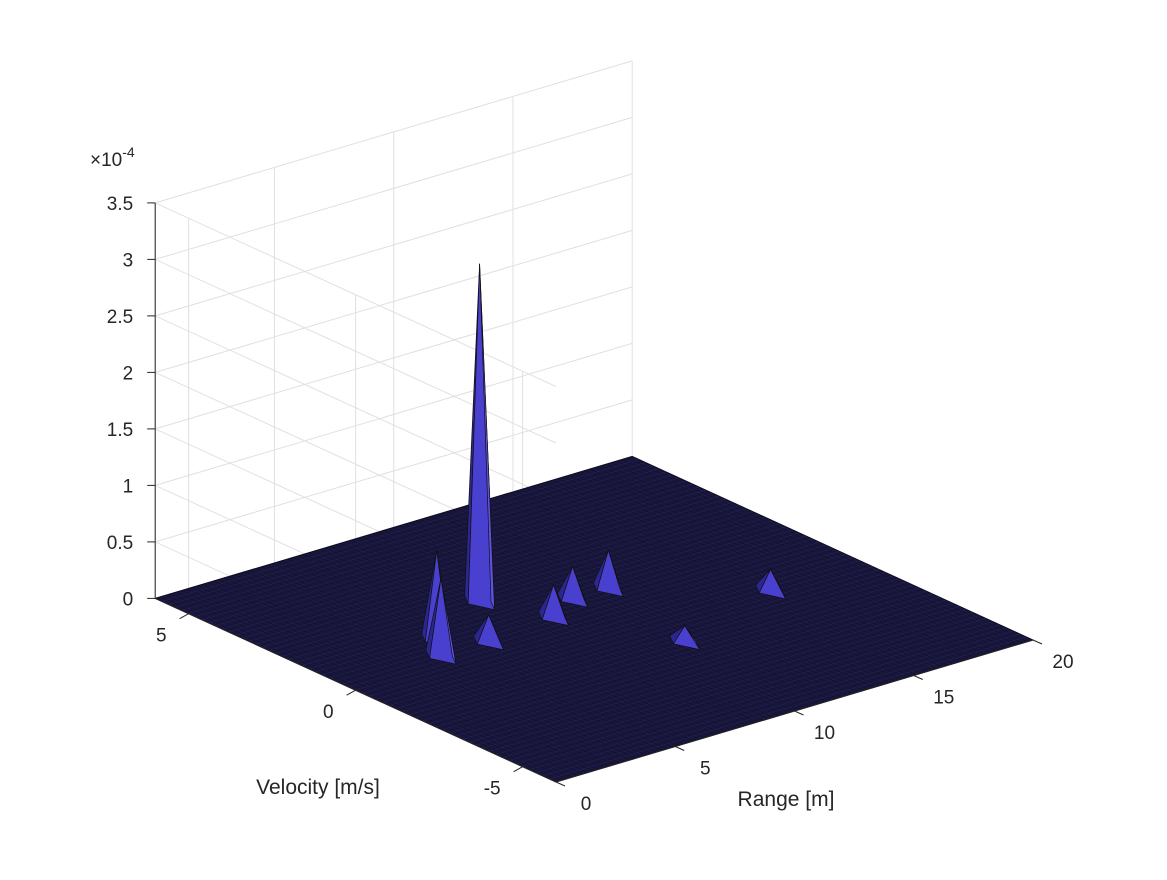  I want to click on y-axis-label: Velocity [m/s], so click(318, 787).